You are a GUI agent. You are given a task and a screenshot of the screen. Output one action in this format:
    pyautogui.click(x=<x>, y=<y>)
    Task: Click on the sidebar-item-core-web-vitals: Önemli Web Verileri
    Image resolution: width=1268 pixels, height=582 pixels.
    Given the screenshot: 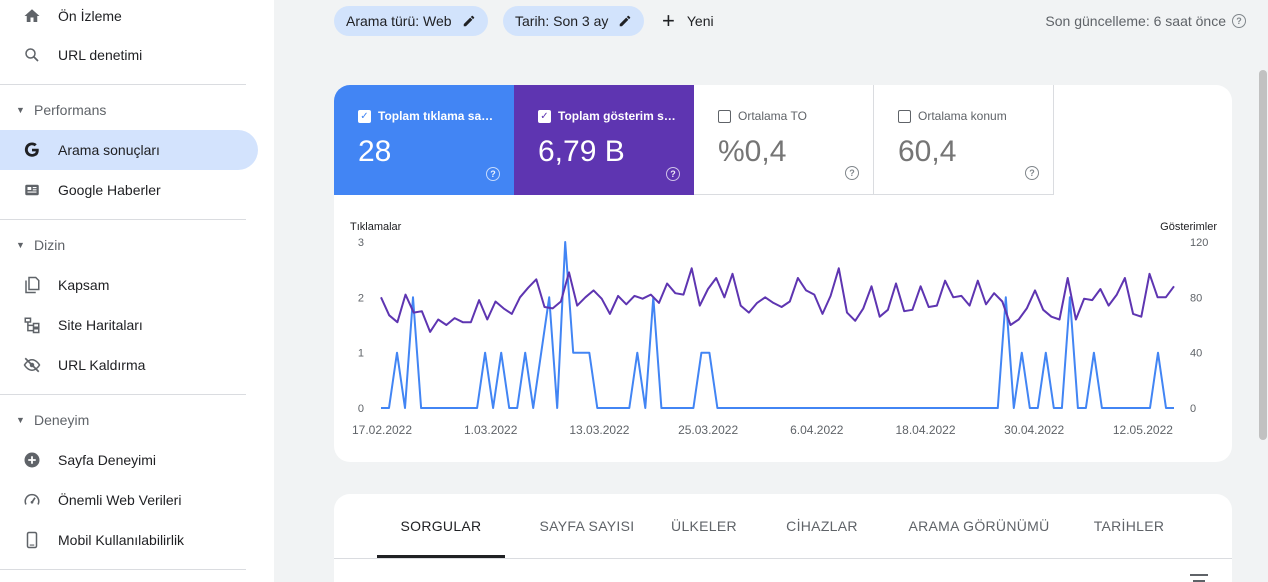 What is the action you would take?
    pyautogui.click(x=129, y=500)
    